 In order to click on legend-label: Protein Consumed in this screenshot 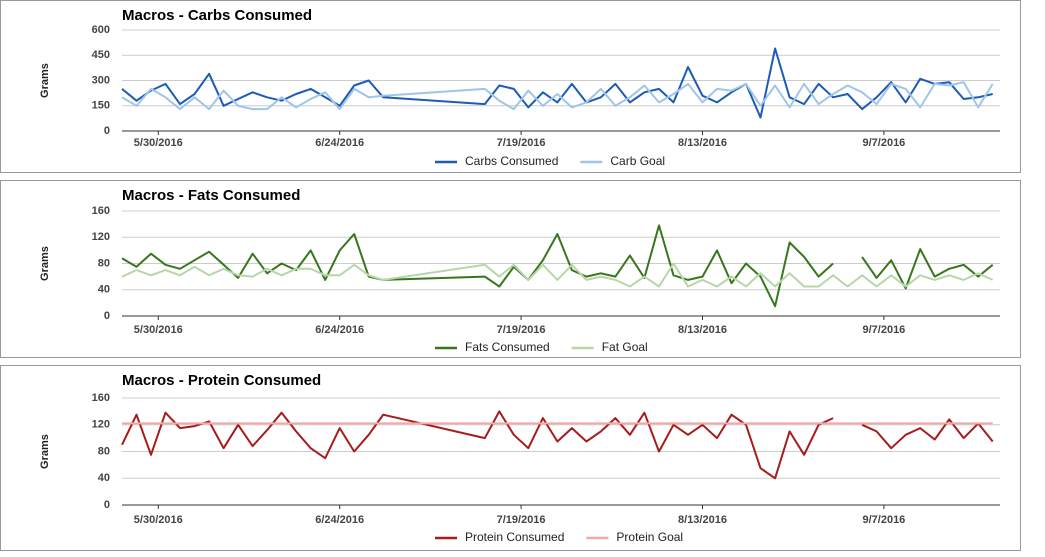, I will do `click(514, 537)`.